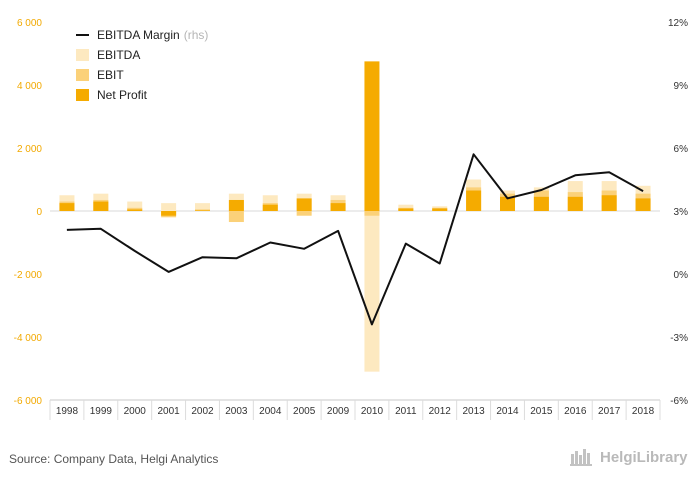  Describe the element at coordinates (135, 411) in the screenshot. I see `x-tick-label: 2000` at that location.